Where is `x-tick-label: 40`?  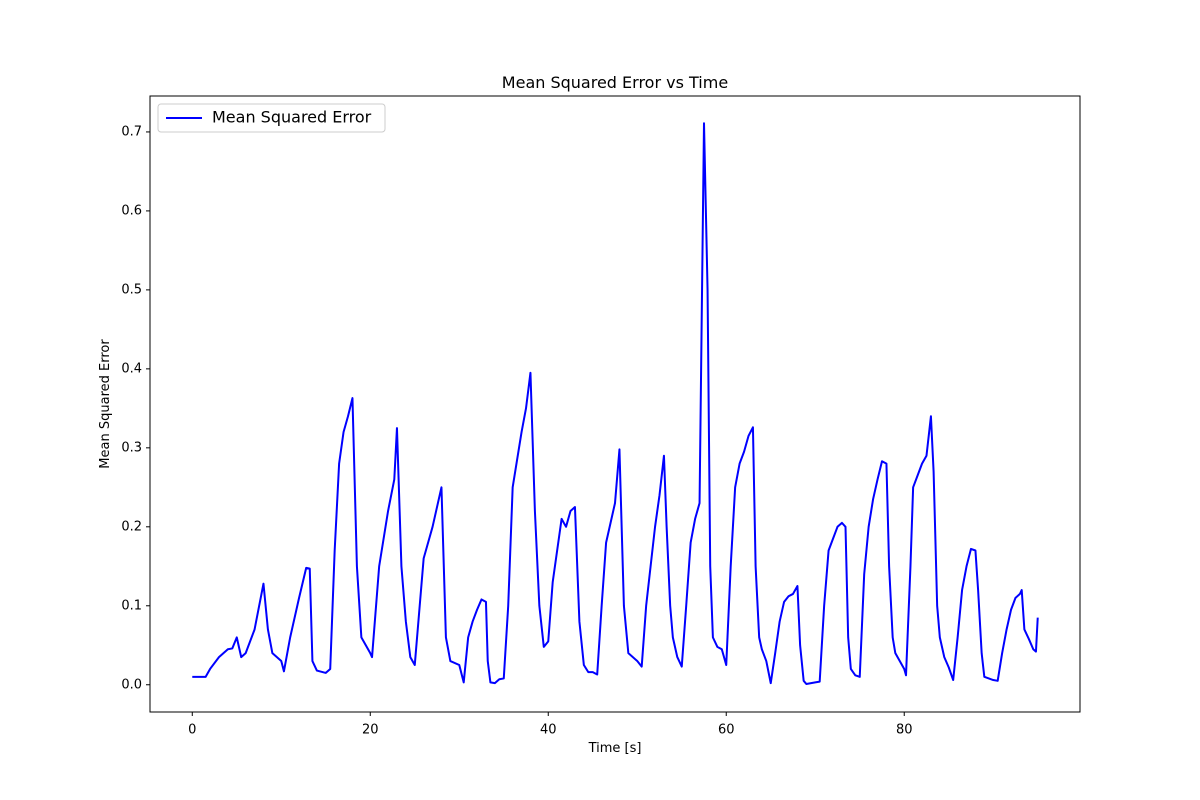 x-tick-label: 40 is located at coordinates (548, 730).